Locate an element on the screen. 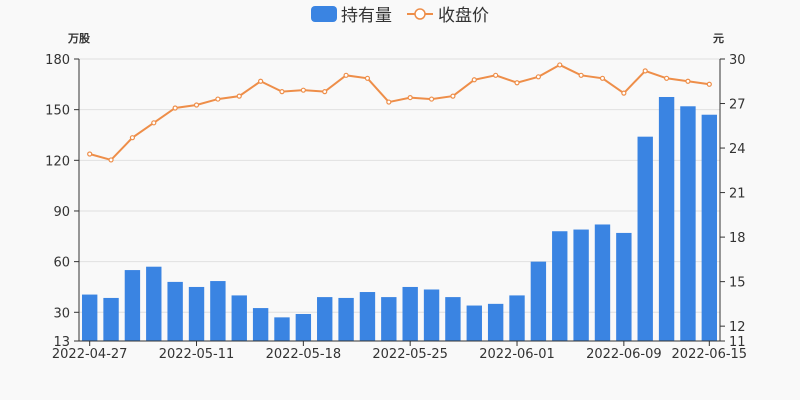  x-tick-label-6: 2022-06-15 is located at coordinates (710, 354).